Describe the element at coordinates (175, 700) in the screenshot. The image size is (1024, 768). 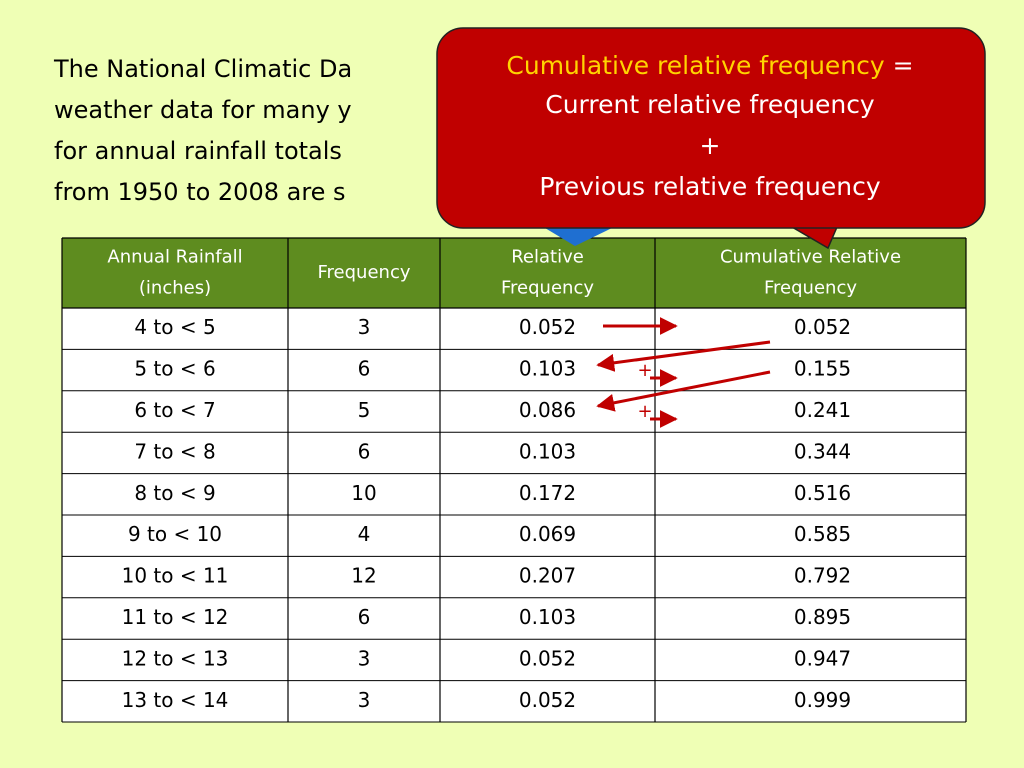
I see `table-cell: 13 to < 14` at that location.